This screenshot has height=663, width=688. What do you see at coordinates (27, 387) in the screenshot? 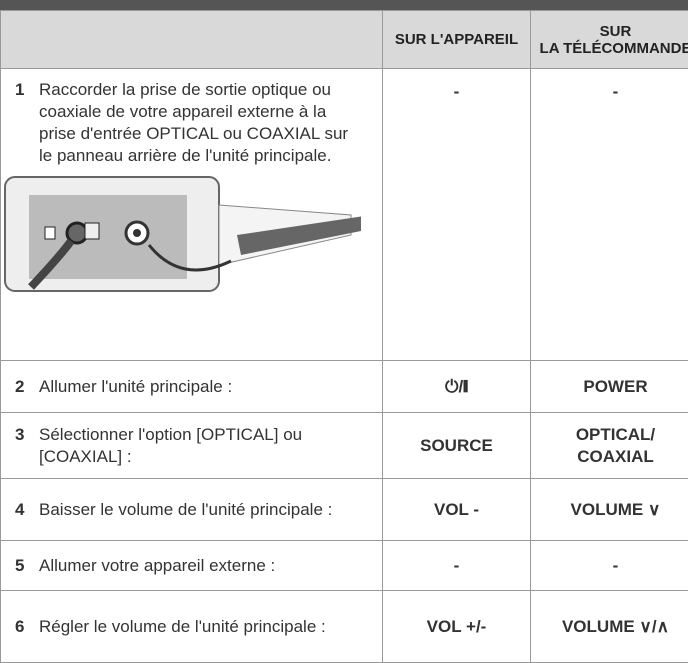
I see `step-number: 2` at bounding box center [27, 387].